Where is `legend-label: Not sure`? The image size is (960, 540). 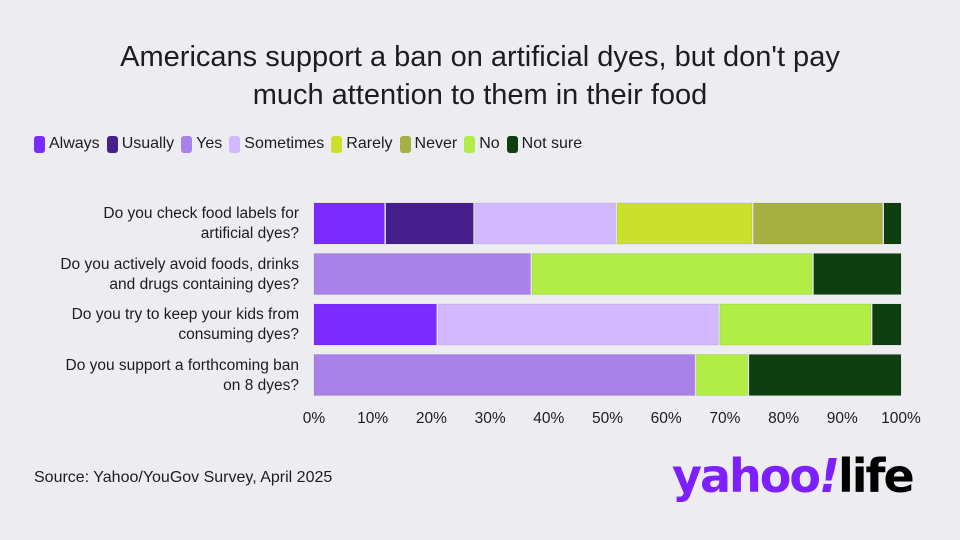 legend-label: Not sure is located at coordinates (552, 143).